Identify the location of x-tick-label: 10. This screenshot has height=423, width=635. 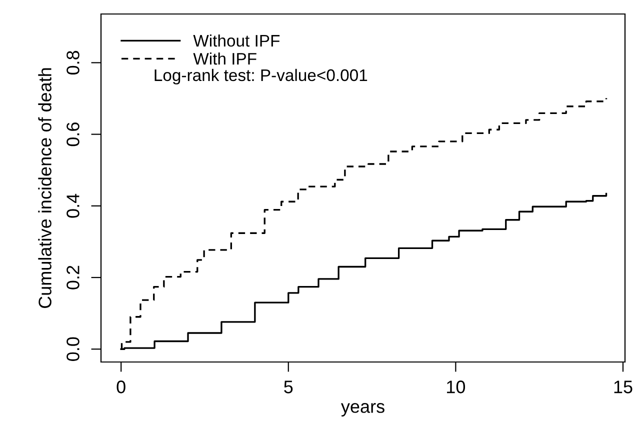
(456, 387).